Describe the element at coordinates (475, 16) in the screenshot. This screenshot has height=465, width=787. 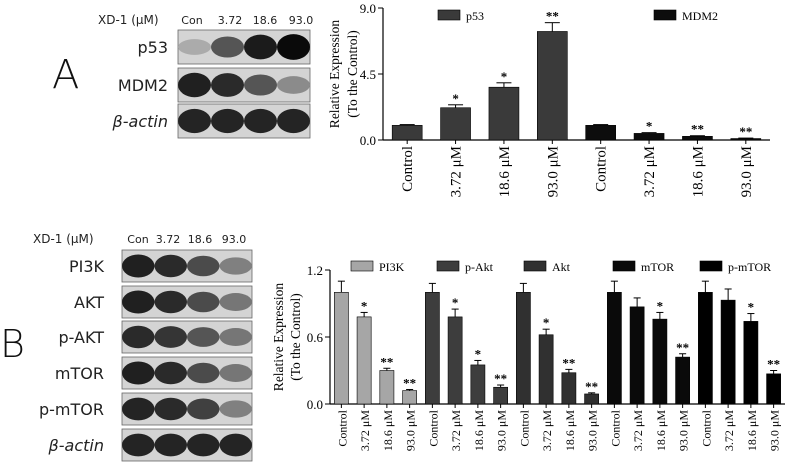
I see `legend-label: p53` at that location.